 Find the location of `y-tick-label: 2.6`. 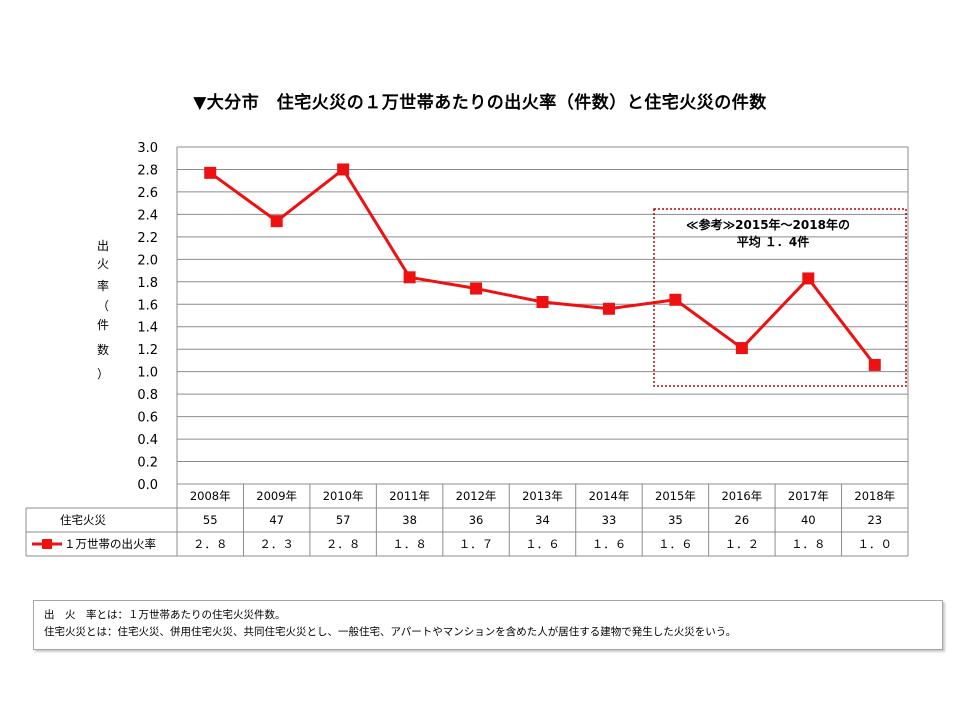

y-tick-label: 2.6 is located at coordinates (147, 193).